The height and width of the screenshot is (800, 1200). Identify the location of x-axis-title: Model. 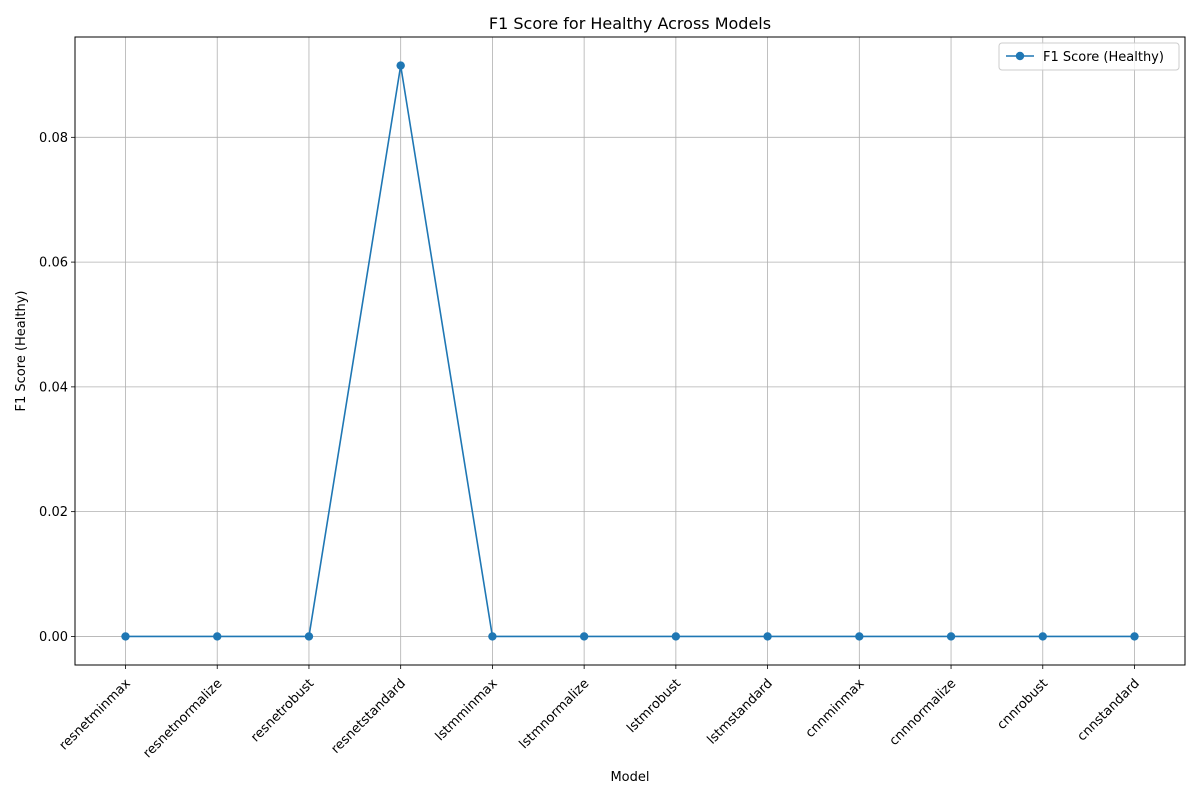
(629, 777).